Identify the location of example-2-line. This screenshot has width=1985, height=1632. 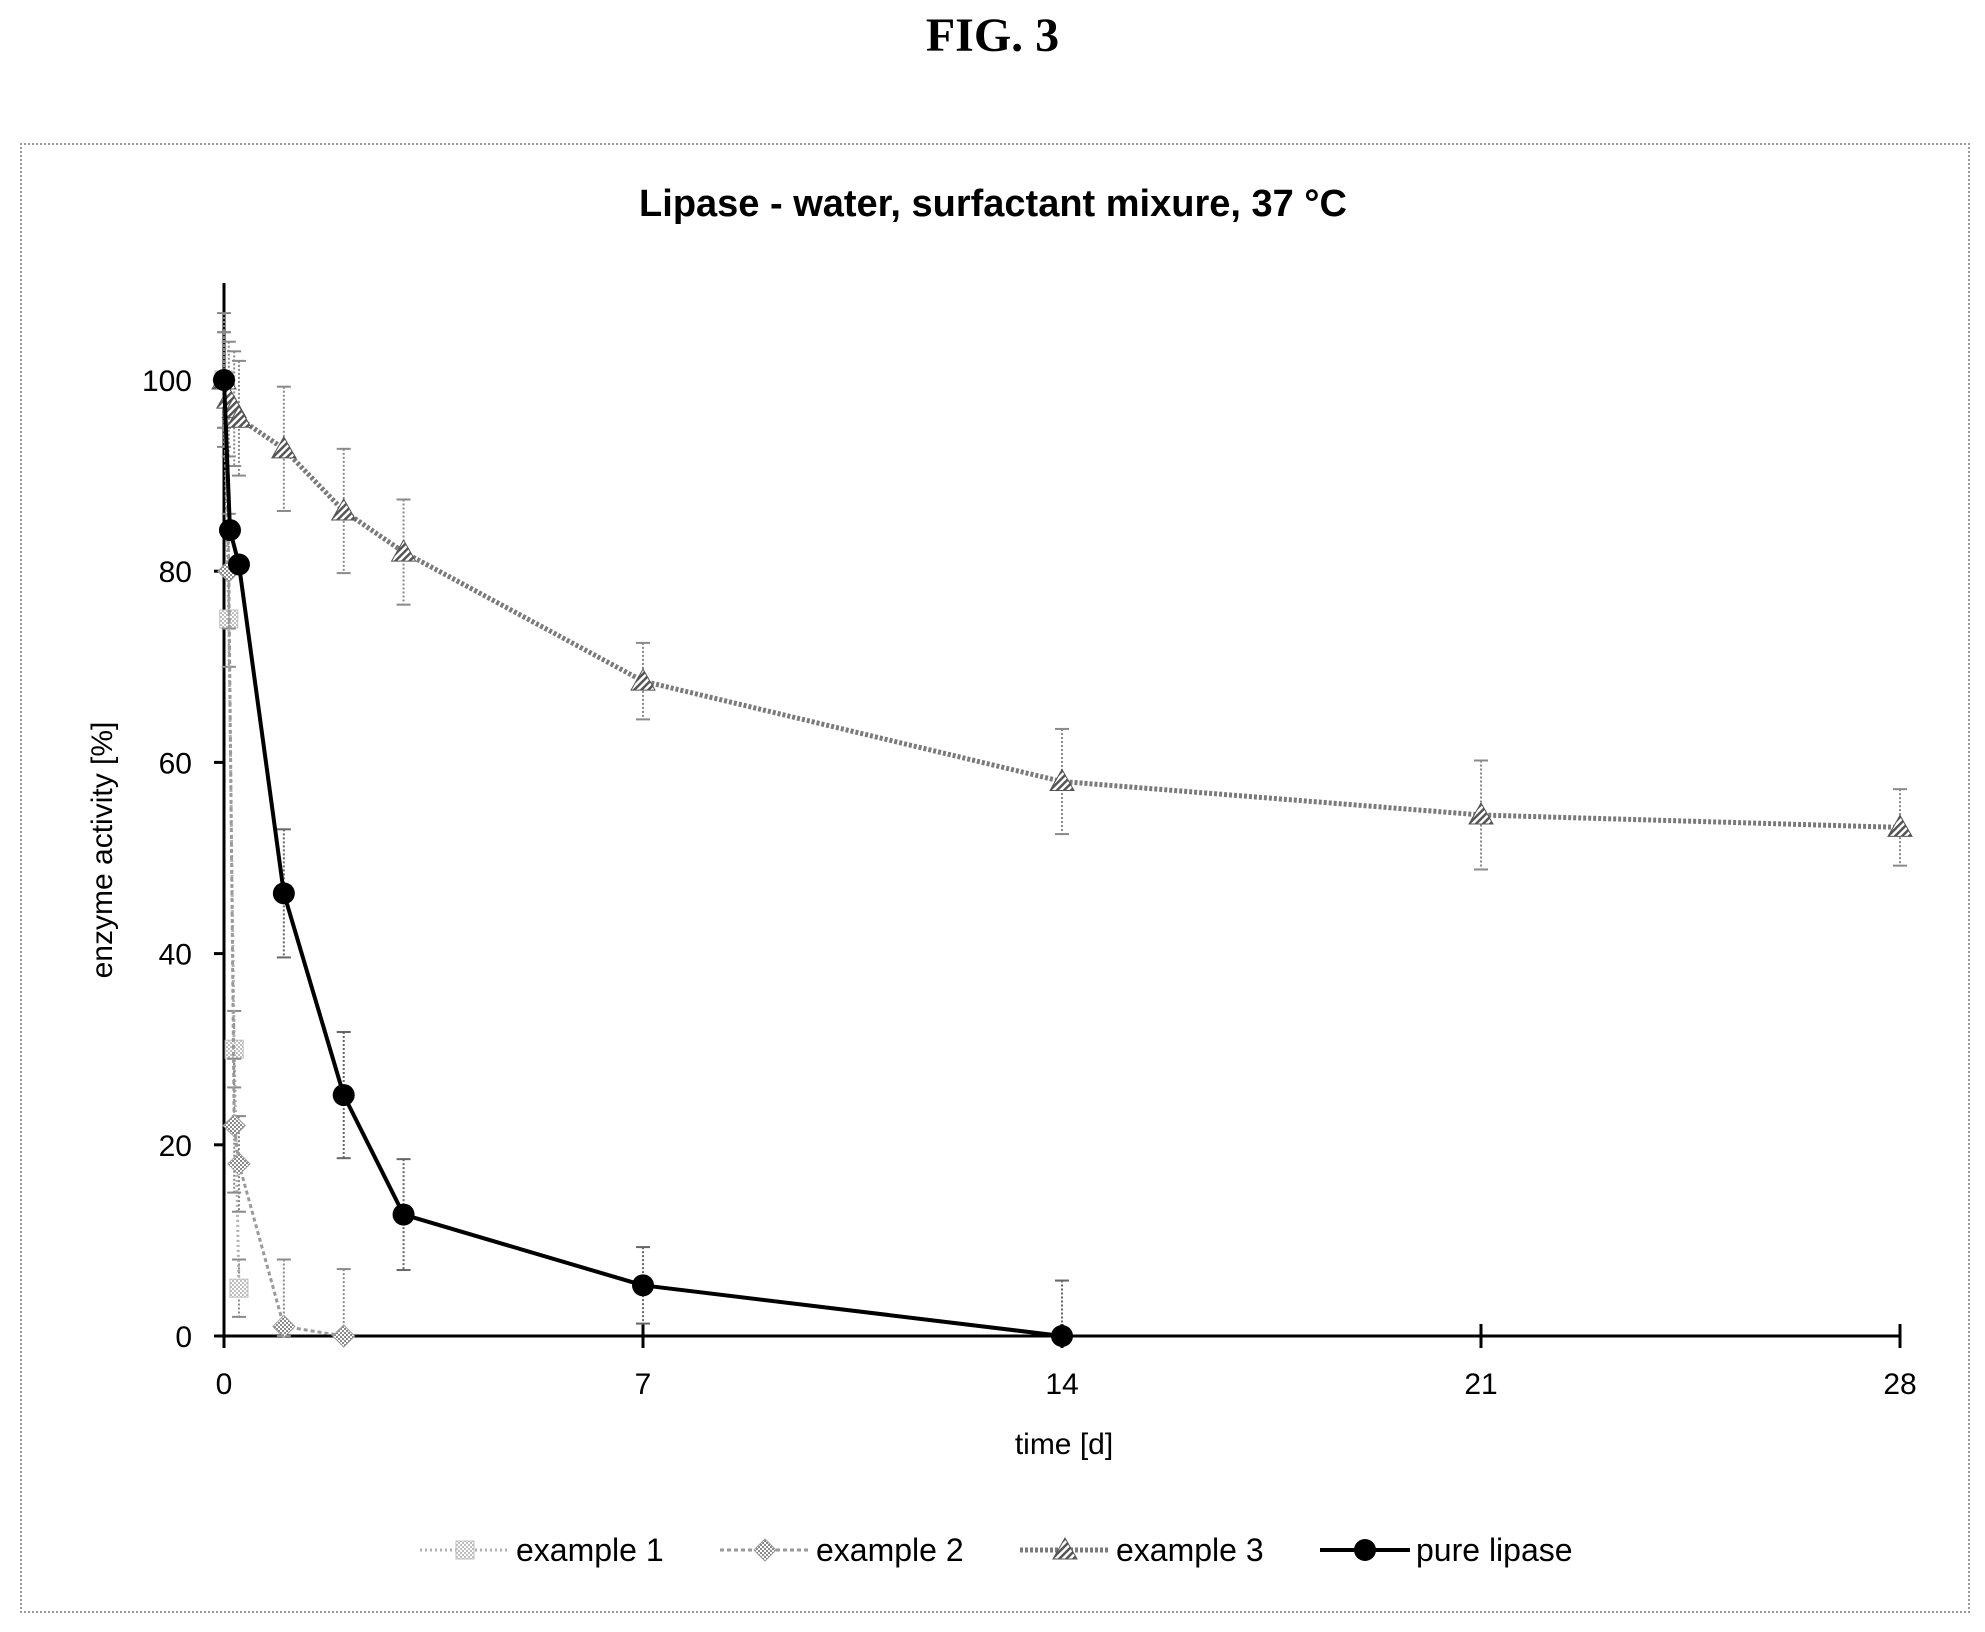
(283, 858).